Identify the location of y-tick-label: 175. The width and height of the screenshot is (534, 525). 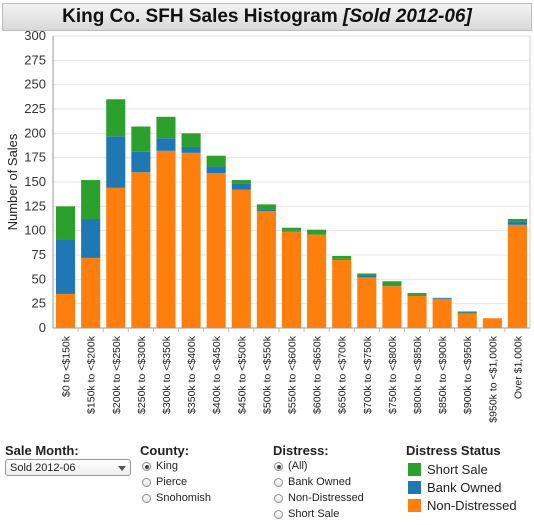
(35, 157).